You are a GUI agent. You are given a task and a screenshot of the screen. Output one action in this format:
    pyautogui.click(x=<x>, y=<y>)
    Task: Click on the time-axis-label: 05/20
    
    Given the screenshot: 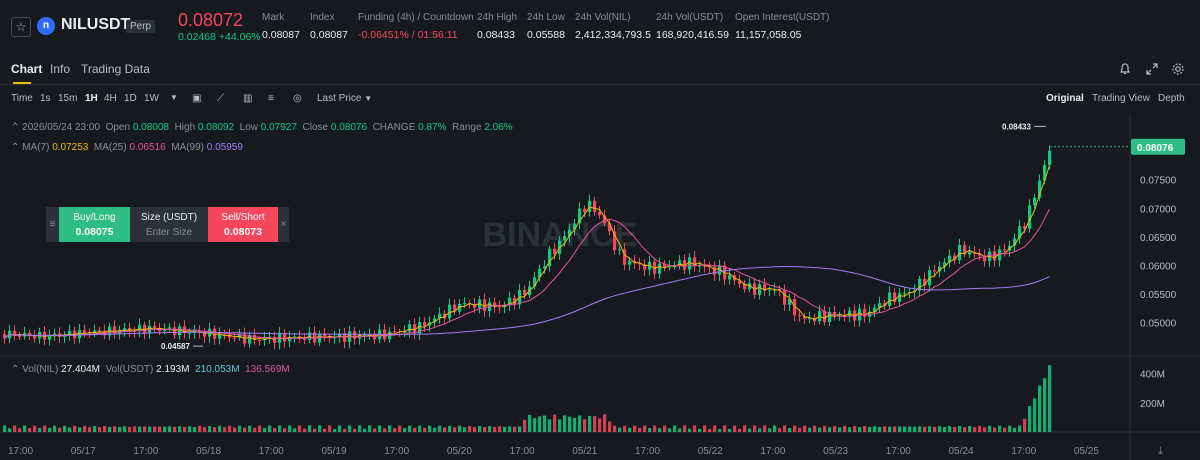 What is the action you would take?
    pyautogui.click(x=459, y=451)
    